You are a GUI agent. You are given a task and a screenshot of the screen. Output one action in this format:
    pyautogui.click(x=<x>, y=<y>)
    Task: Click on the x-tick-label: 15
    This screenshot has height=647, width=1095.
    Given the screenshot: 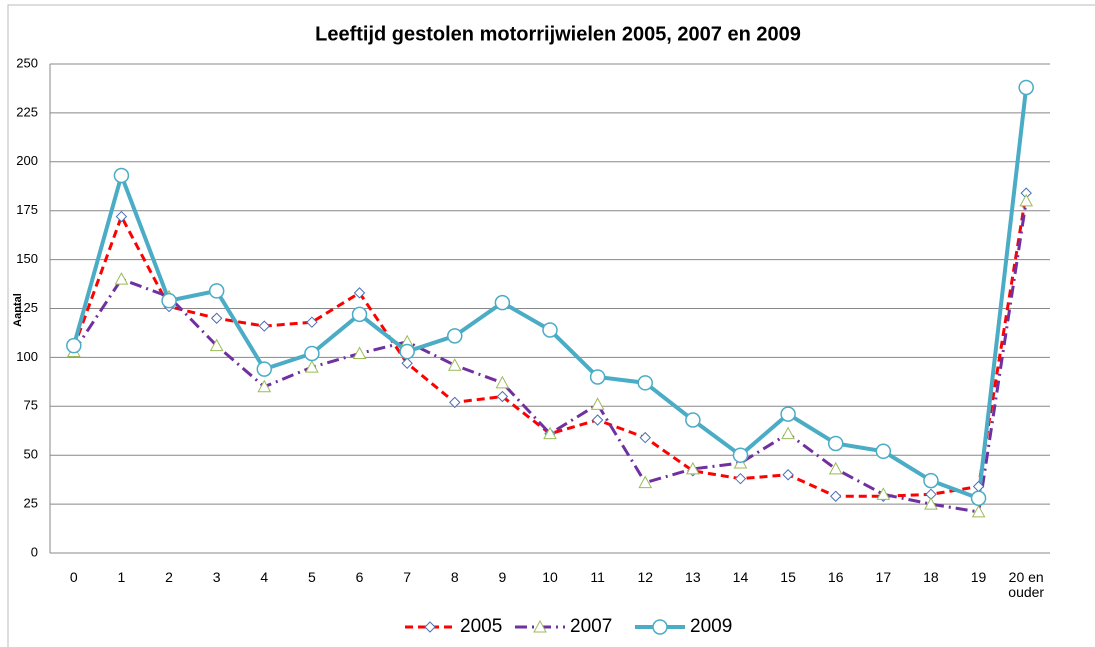 What is the action you would take?
    pyautogui.click(x=788, y=577)
    